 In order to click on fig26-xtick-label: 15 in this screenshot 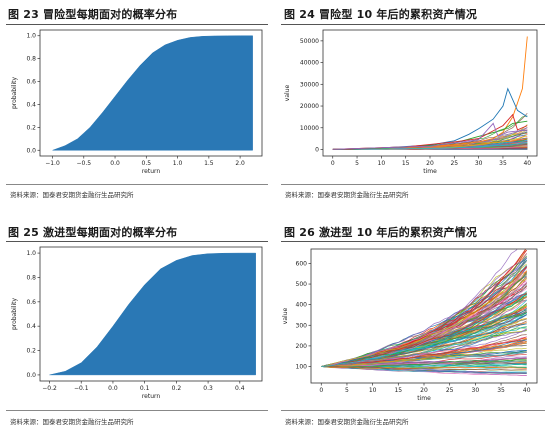, I will do `click(398, 390)`.